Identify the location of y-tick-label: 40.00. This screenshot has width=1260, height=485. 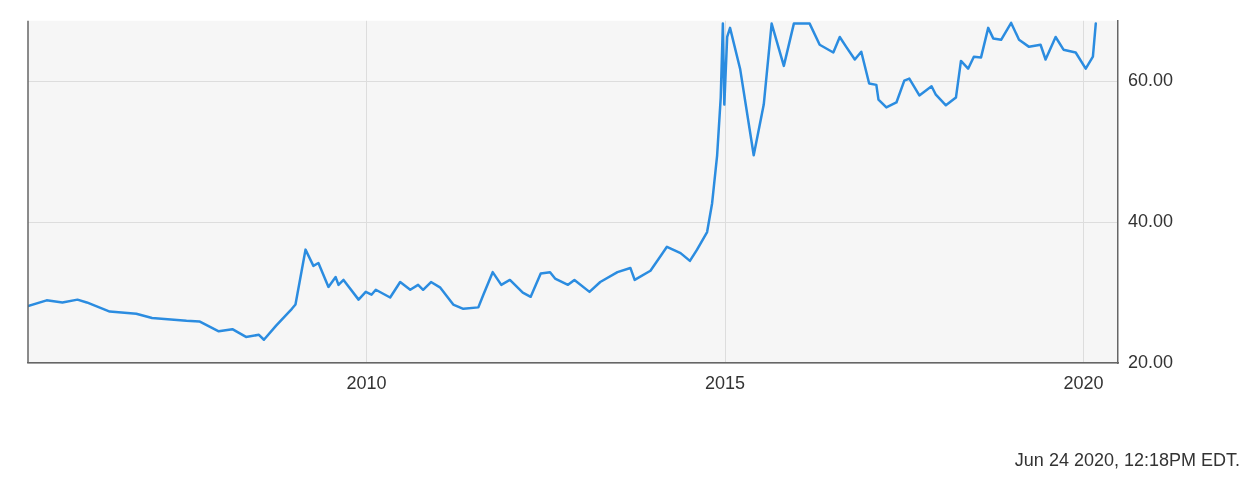
(1151, 221).